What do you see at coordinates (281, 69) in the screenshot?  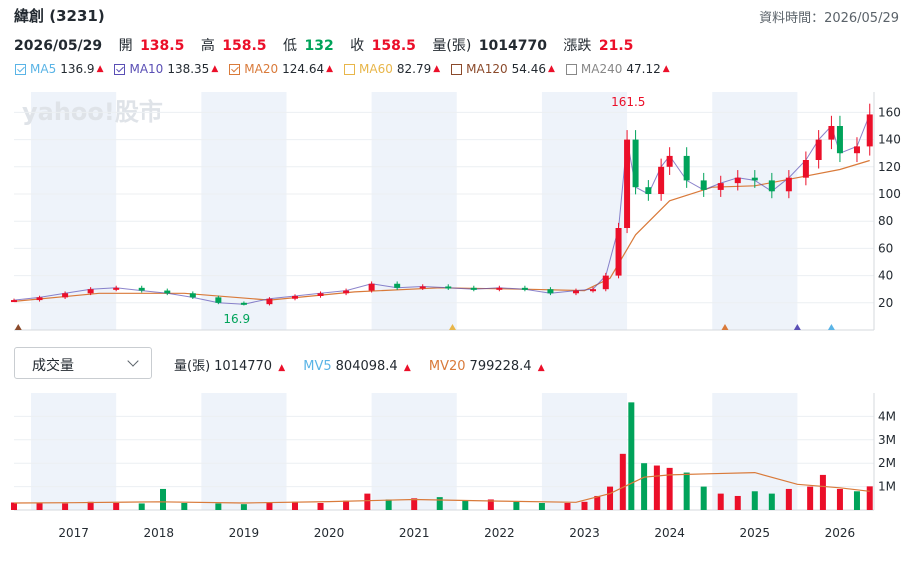 I see `ma-legend-item-ma20: MA20 124.64 ▲` at bounding box center [281, 69].